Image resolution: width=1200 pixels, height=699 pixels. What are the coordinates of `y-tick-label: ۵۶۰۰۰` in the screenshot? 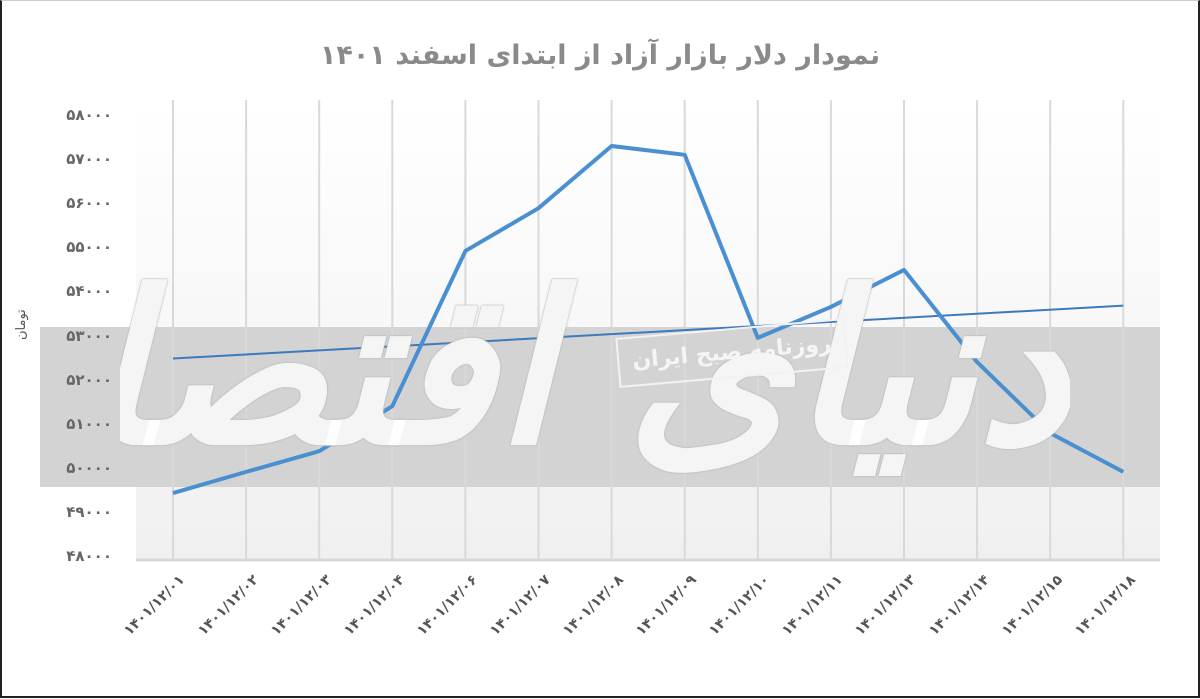 It's located at (89, 203).